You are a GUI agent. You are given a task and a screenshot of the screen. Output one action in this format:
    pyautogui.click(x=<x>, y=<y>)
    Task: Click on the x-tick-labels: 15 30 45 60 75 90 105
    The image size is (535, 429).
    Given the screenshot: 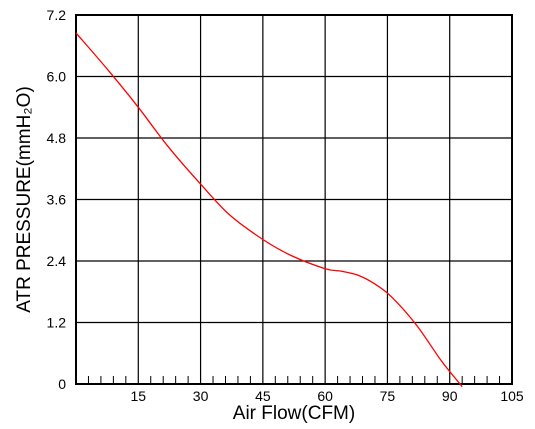 What is the action you would take?
    pyautogui.click(x=326, y=396)
    